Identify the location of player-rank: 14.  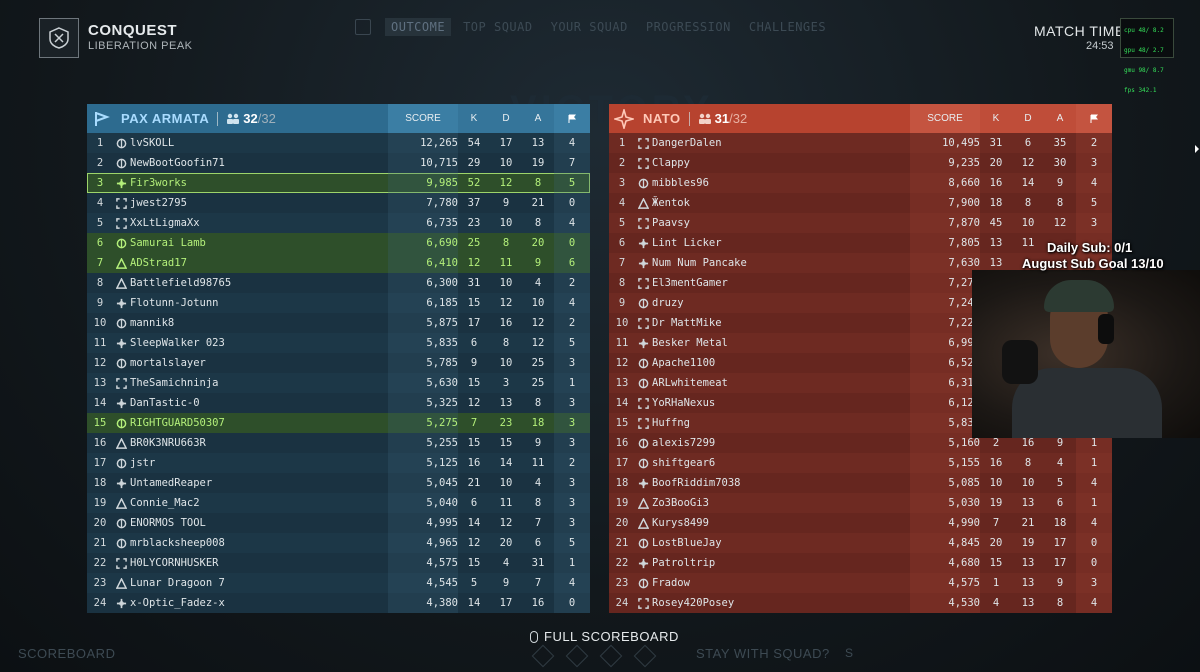
(100, 403).